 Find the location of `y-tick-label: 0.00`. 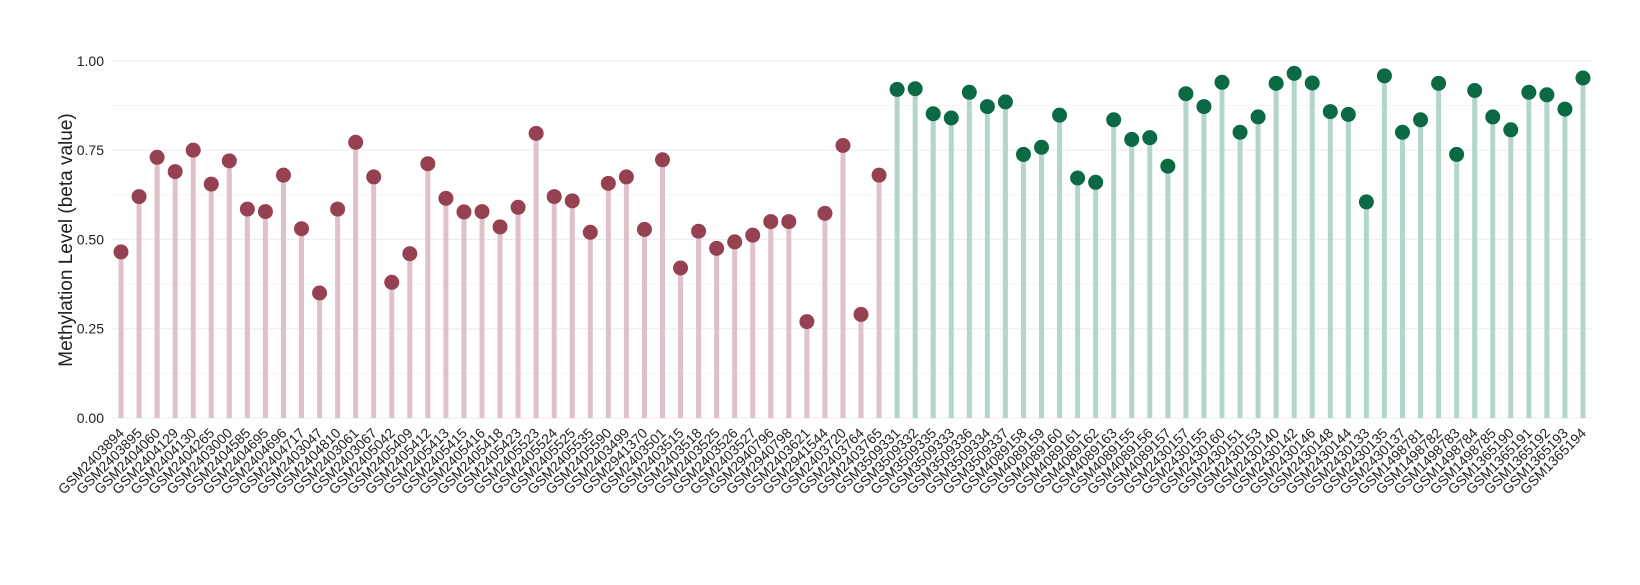

y-tick-label: 0.00 is located at coordinates (90, 418).